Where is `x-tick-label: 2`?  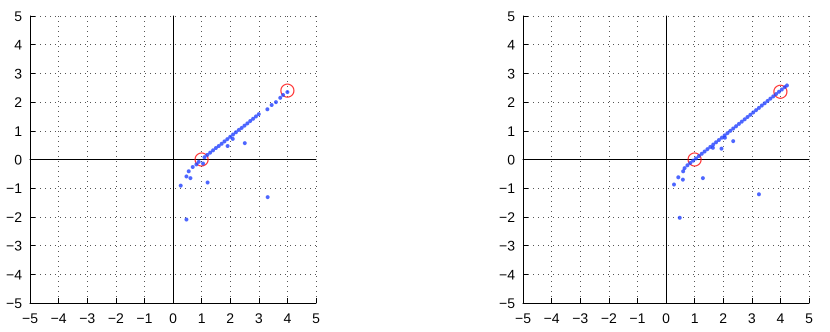 x-tick-label: 2 is located at coordinates (723, 318).